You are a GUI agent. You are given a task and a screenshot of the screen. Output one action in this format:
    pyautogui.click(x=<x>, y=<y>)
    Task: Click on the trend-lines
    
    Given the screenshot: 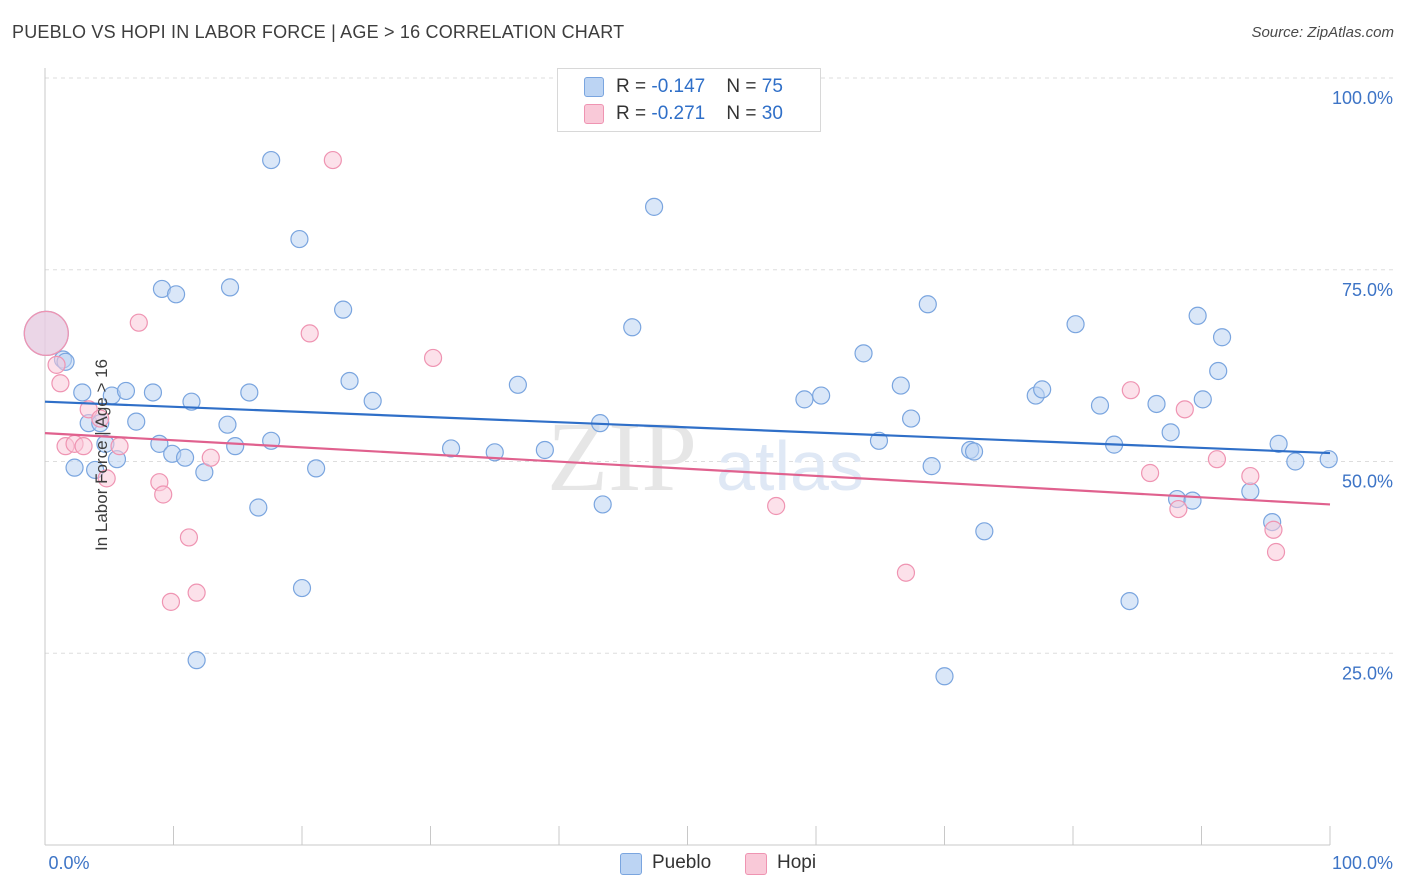 What is the action you would take?
    pyautogui.click(x=687, y=453)
    